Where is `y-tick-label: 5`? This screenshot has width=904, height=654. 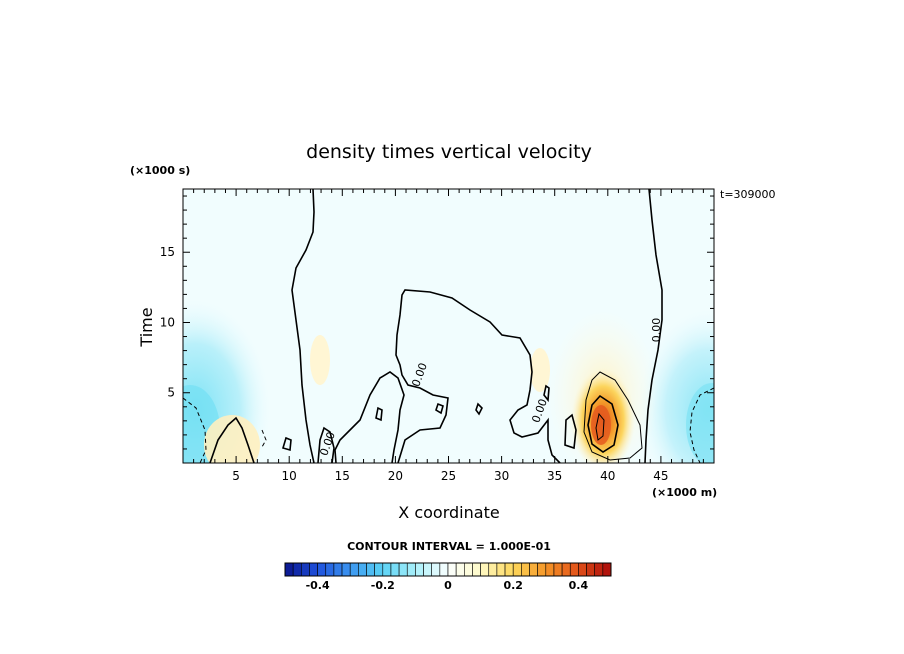 y-tick-label: 5 is located at coordinates (171, 393).